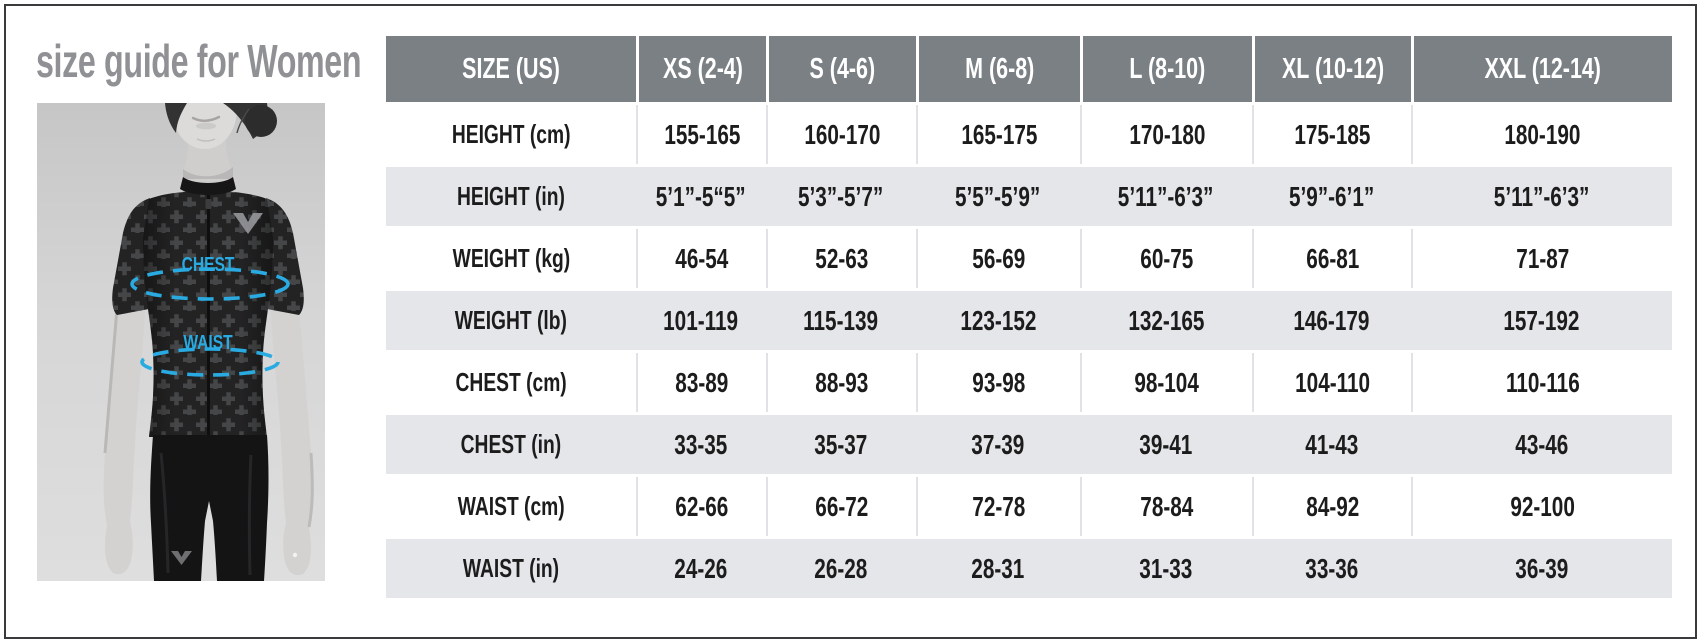 Image resolution: width=1701 pixels, height=643 pixels. I want to click on size-value-cell: 71-87, so click(1541, 258).